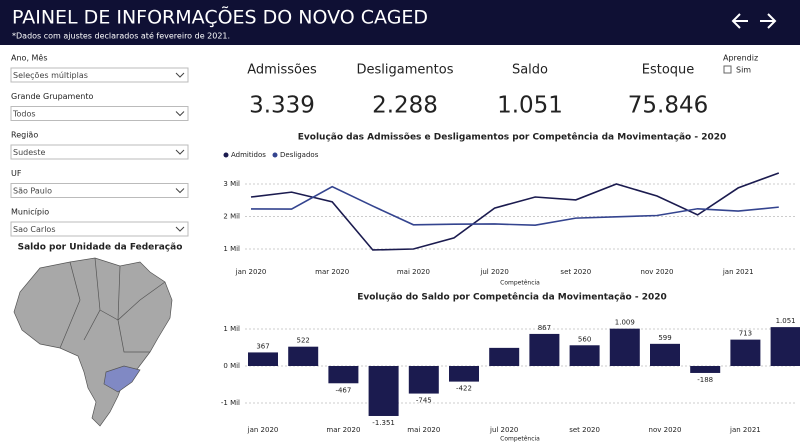 This screenshot has width=800, height=442. I want to click on value-label: 1.009, so click(625, 323).